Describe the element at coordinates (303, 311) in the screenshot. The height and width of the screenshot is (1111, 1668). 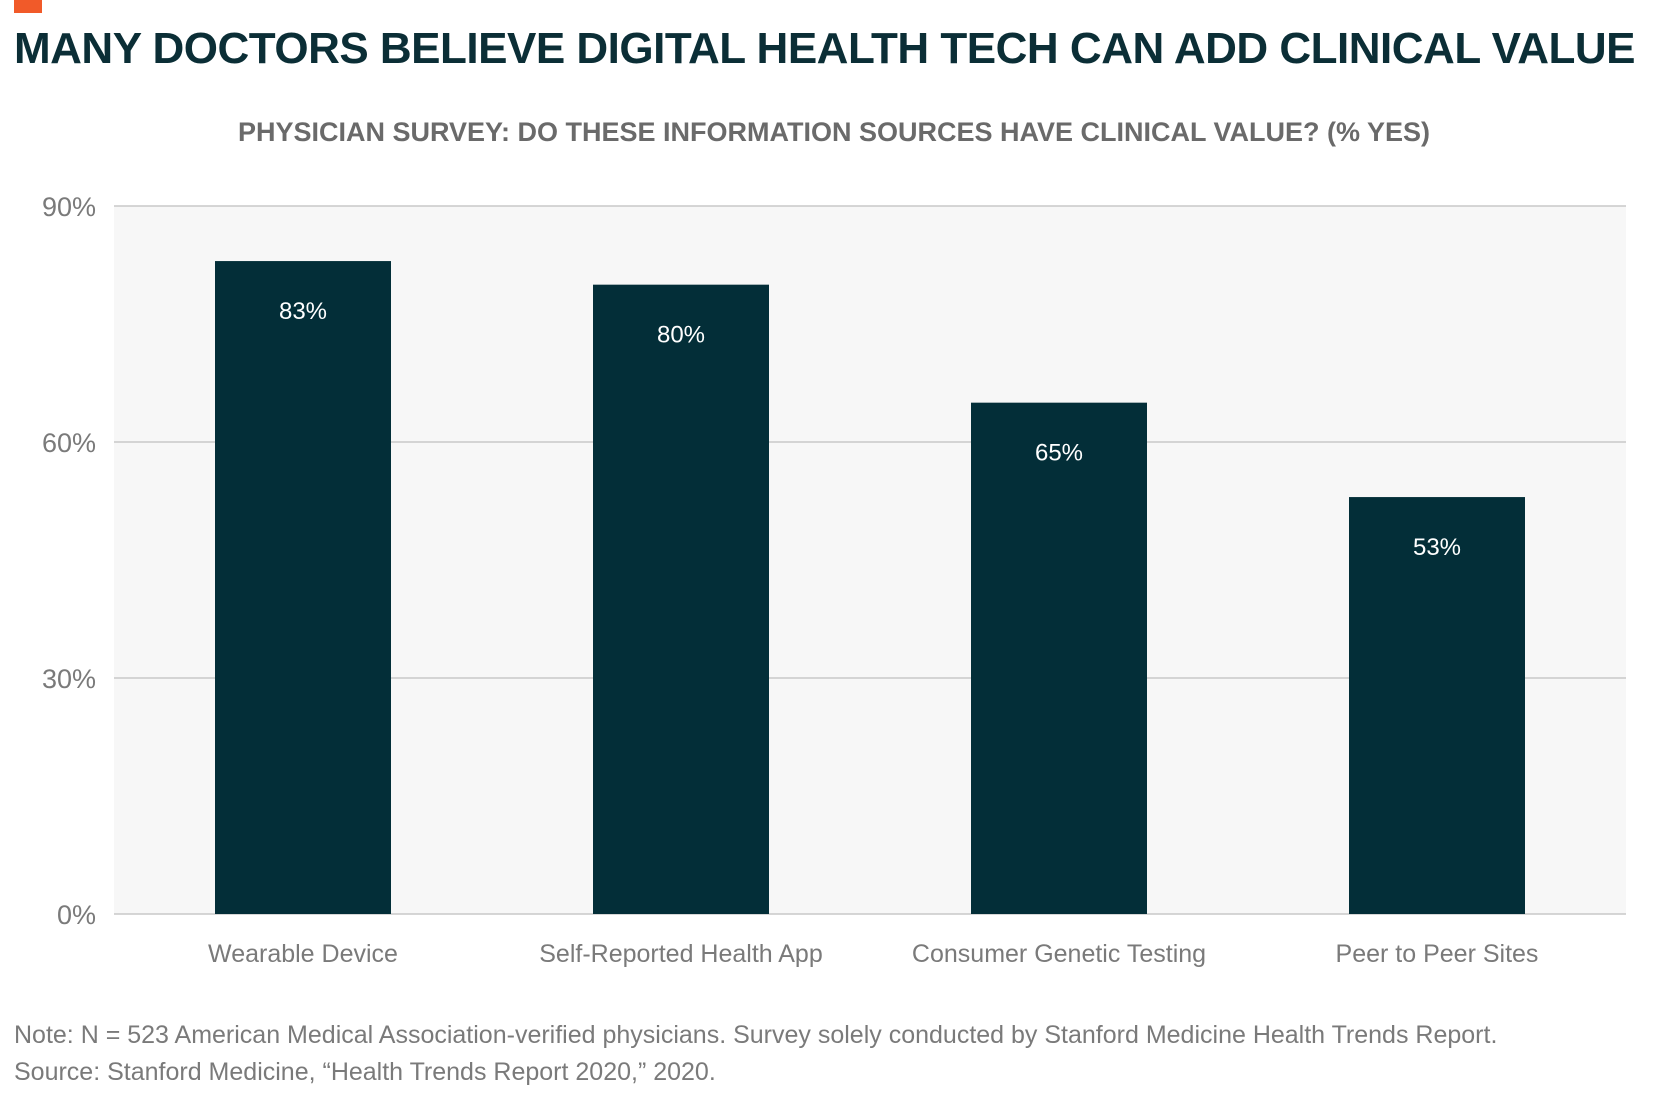
I see `data-label: 83%` at that location.